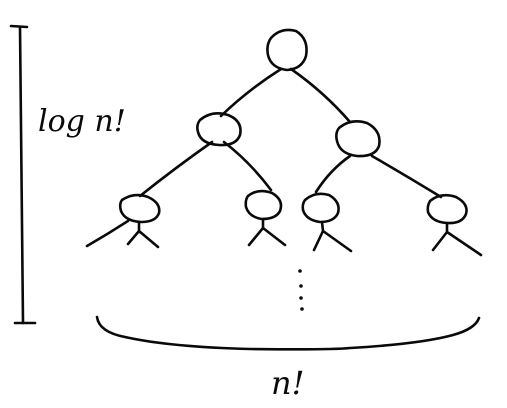 The image size is (507, 408). What do you see at coordinates (122, 234) in the screenshot?
I see `leaf-1-branches` at bounding box center [122, 234].